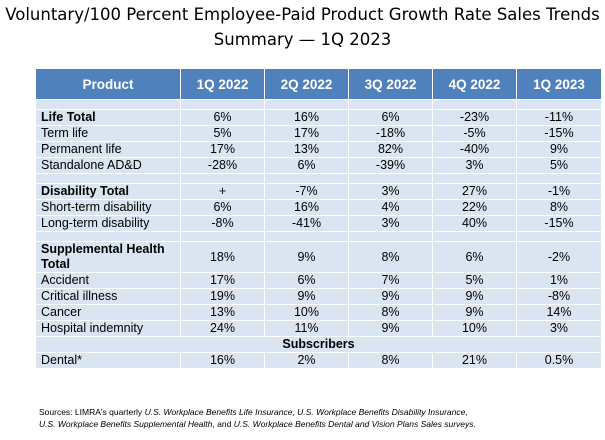 The image size is (605, 440). What do you see at coordinates (474, 360) in the screenshot?
I see `row-value: 21%` at bounding box center [474, 360].